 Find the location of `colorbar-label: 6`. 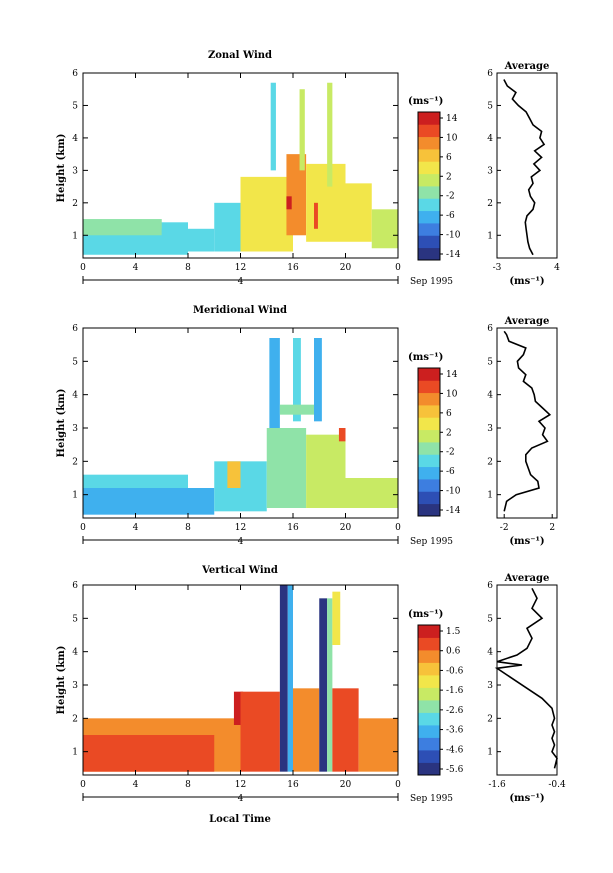

colorbar-label: 6 is located at coordinates (449, 158).